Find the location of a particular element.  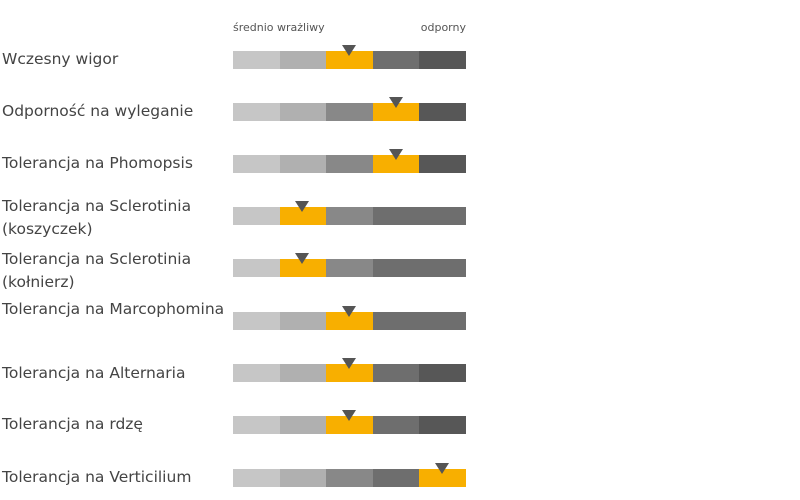

row-label: Tolerancja na rdzę is located at coordinates (72, 424).